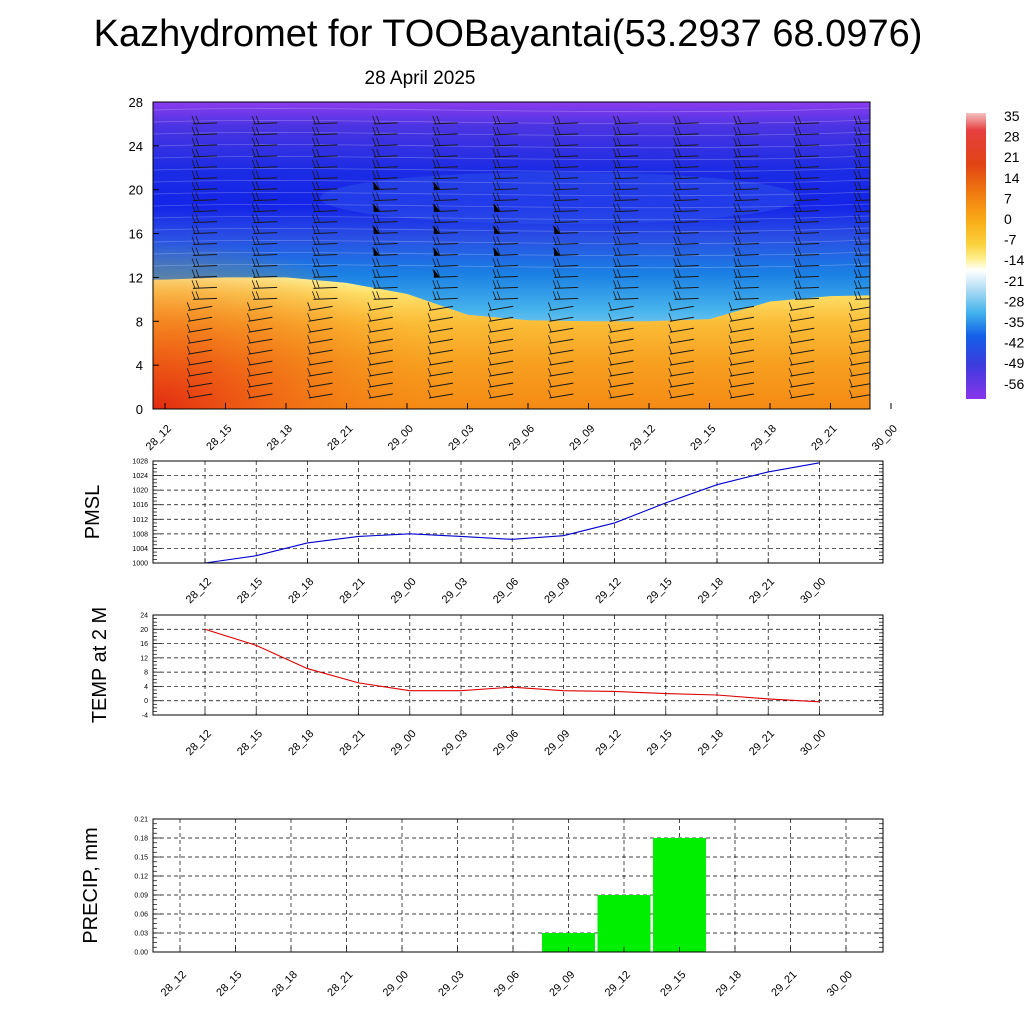 This screenshot has height=1029, width=1024. Describe the element at coordinates (141, 820) in the screenshot. I see `y-tick-label: 0.21` at that location.